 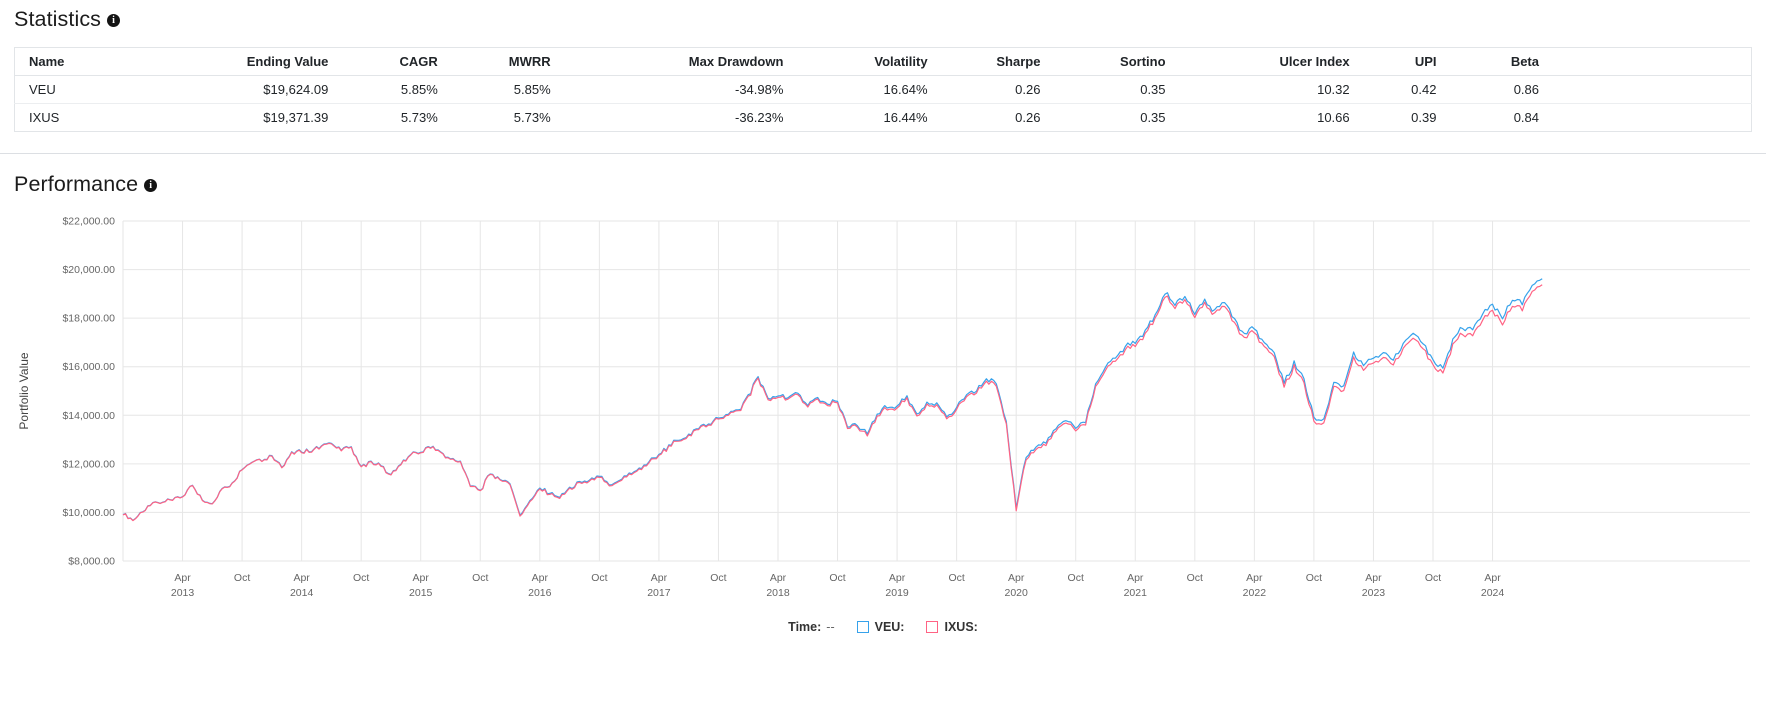 What do you see at coordinates (889, 627) in the screenshot?
I see `legend-label: VEU:` at bounding box center [889, 627].